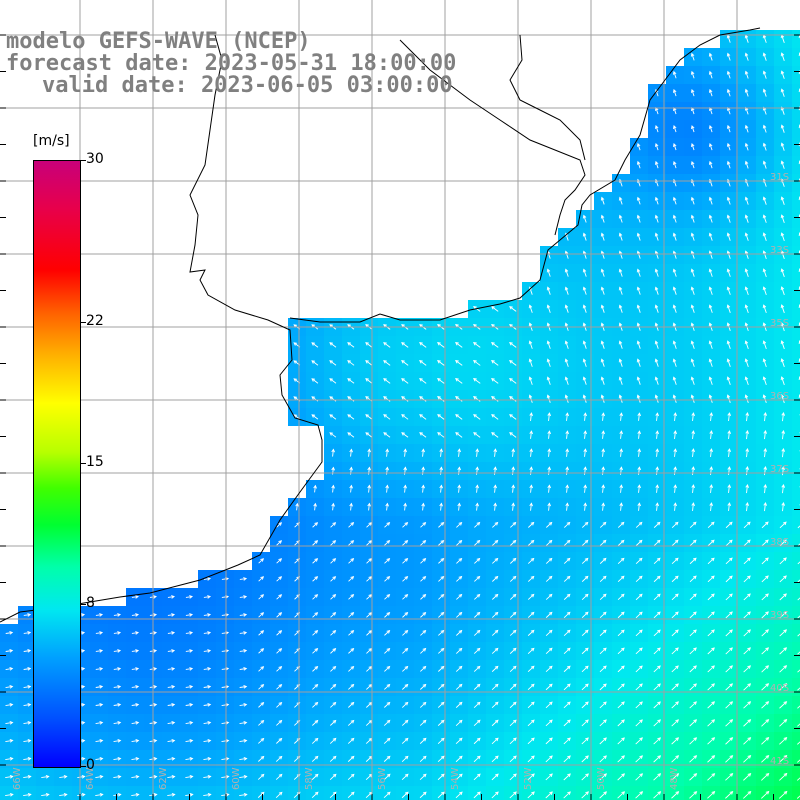  Describe the element at coordinates (90, 778) in the screenshot. I see `longitude-label: 64W` at that location.